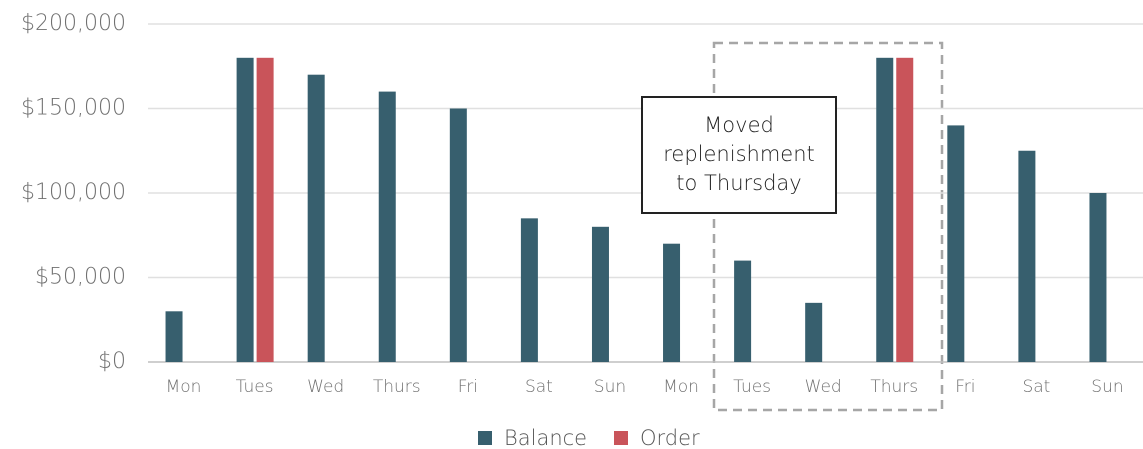 The height and width of the screenshot is (449, 1143). What do you see at coordinates (739, 125) in the screenshot?
I see `annotation-text: Moved` at bounding box center [739, 125].